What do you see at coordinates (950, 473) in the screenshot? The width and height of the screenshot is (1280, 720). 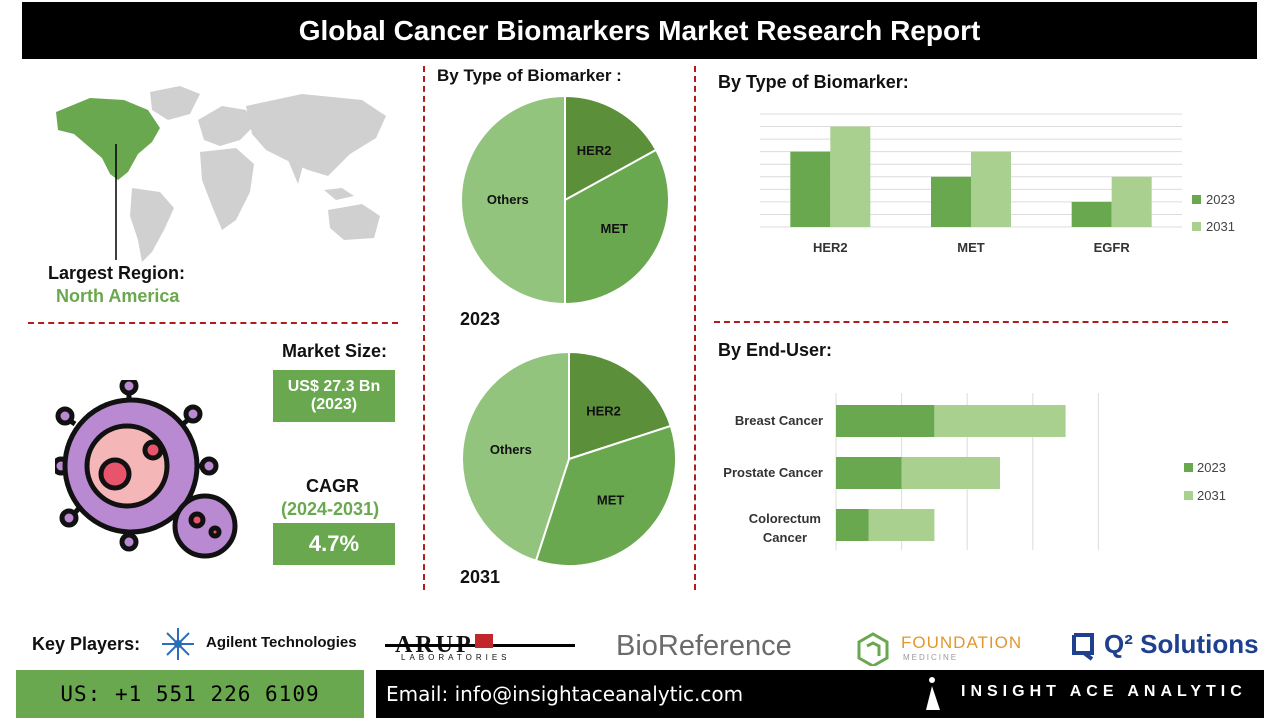 I see `hbar-prostate-cancer-2031` at bounding box center [950, 473].